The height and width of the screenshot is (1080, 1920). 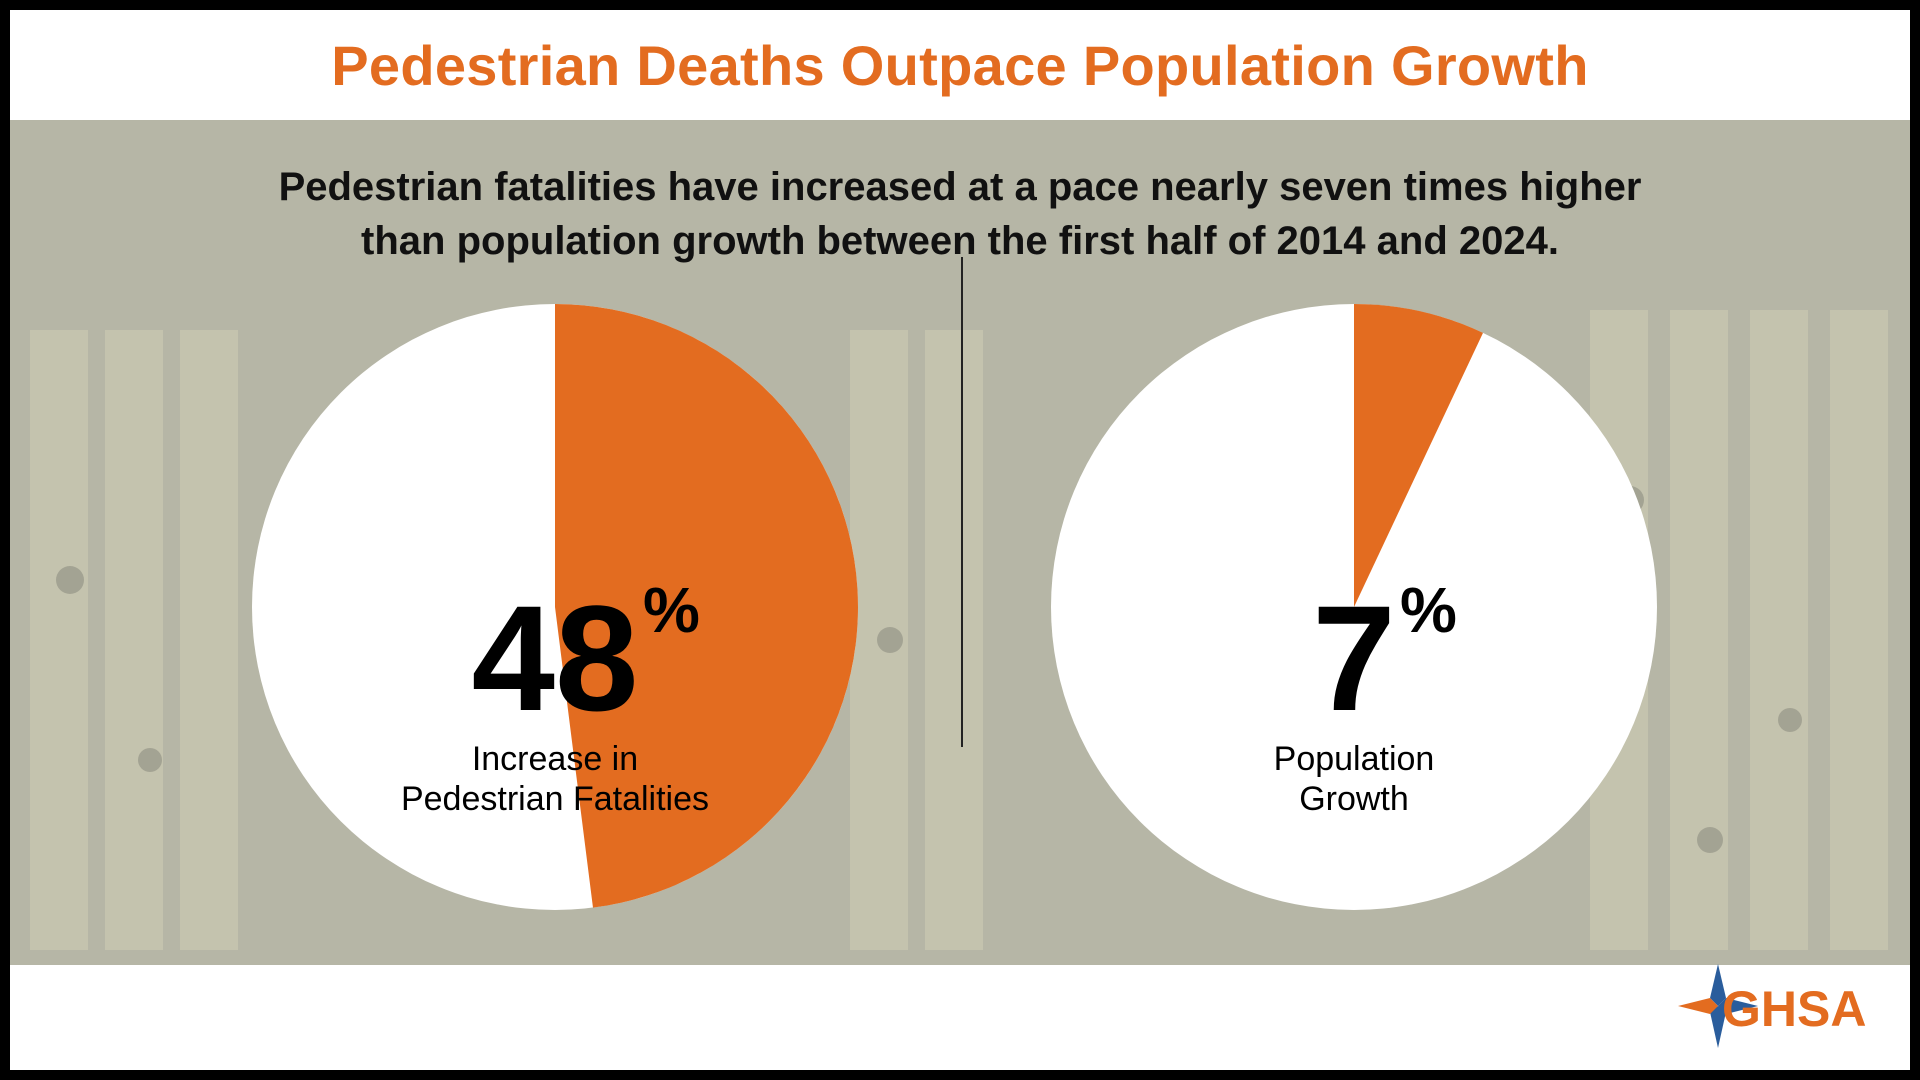 I want to click on chart-label-line: Pedestrian Fatalities, so click(x=555, y=799).